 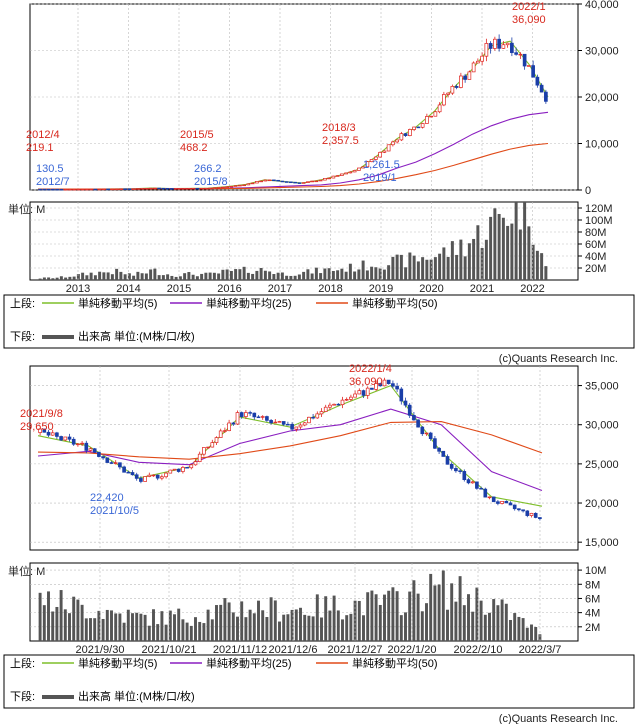 I want to click on price-tick-label: 15,000, so click(x=602, y=543).